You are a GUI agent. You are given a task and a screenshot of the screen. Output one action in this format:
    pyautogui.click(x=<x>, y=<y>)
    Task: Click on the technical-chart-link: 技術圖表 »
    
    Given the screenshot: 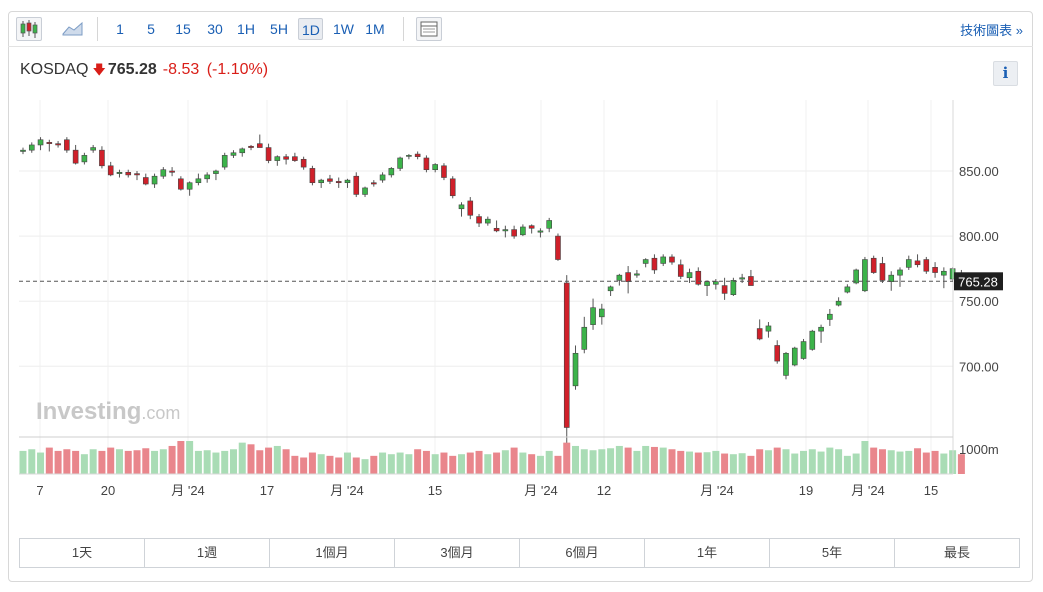 What is the action you would take?
    pyautogui.click(x=991, y=30)
    